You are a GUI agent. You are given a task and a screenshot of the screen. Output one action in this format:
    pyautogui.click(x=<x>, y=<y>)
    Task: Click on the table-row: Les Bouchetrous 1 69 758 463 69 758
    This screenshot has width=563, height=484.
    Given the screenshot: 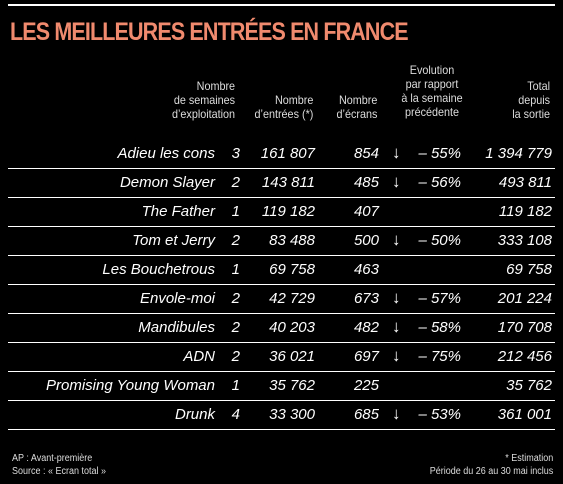 What is the action you would take?
    pyautogui.click(x=281, y=270)
    